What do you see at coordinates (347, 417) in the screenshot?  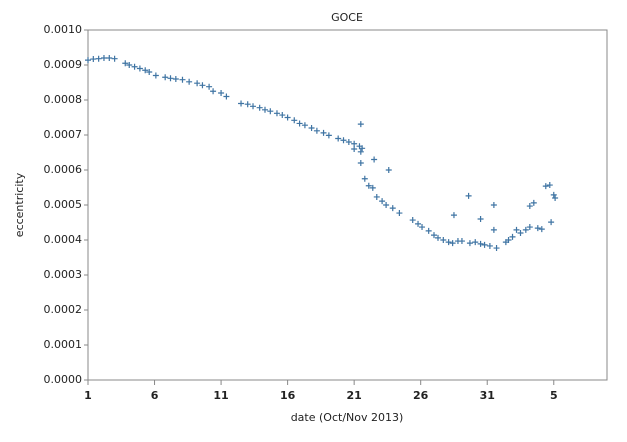 I see `x-axis-label: date (Oct/Nov 2013)` at bounding box center [347, 417].